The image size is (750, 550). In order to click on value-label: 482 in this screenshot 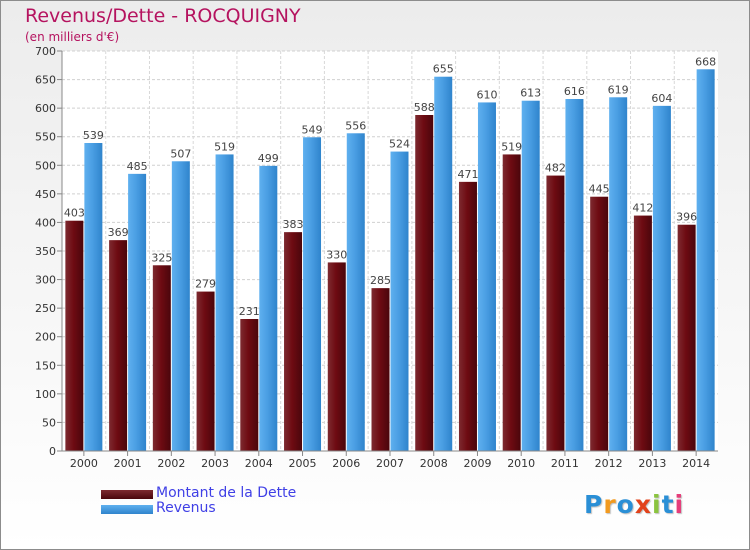, I will do `click(555, 168)`.